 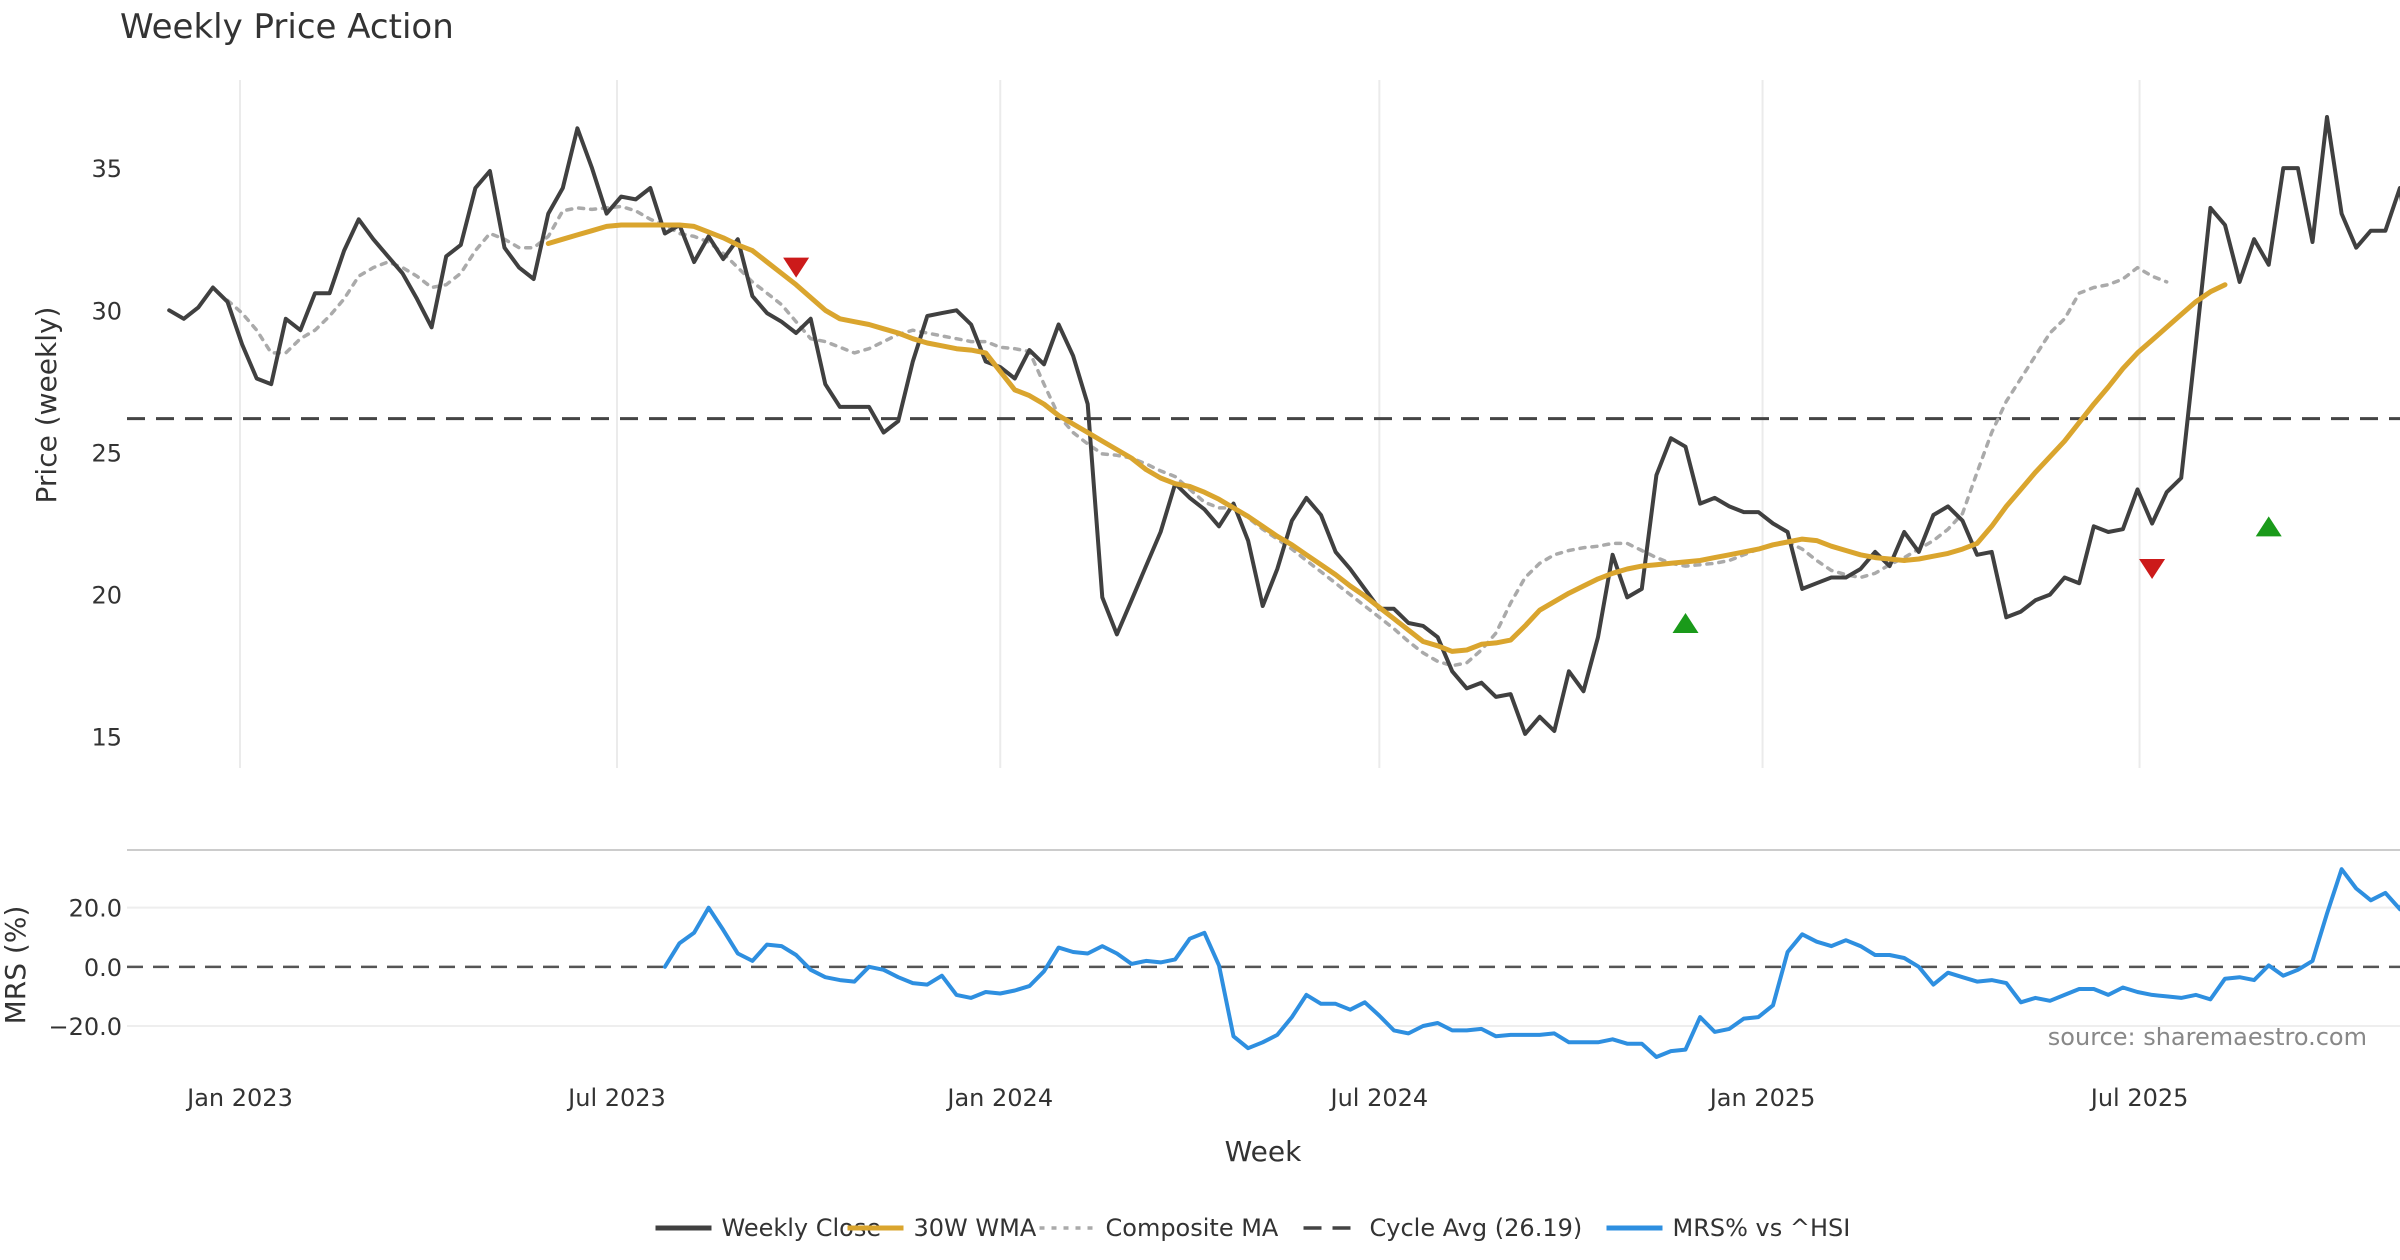 What do you see at coordinates (2139, 1098) in the screenshot?
I see `x-tick-label: Jul 2025` at bounding box center [2139, 1098].